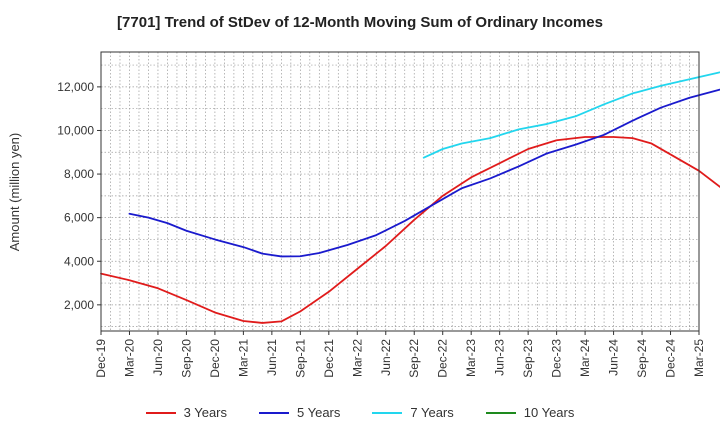  Describe the element at coordinates (205, 412) in the screenshot. I see `legend-label: 3 Years` at that location.